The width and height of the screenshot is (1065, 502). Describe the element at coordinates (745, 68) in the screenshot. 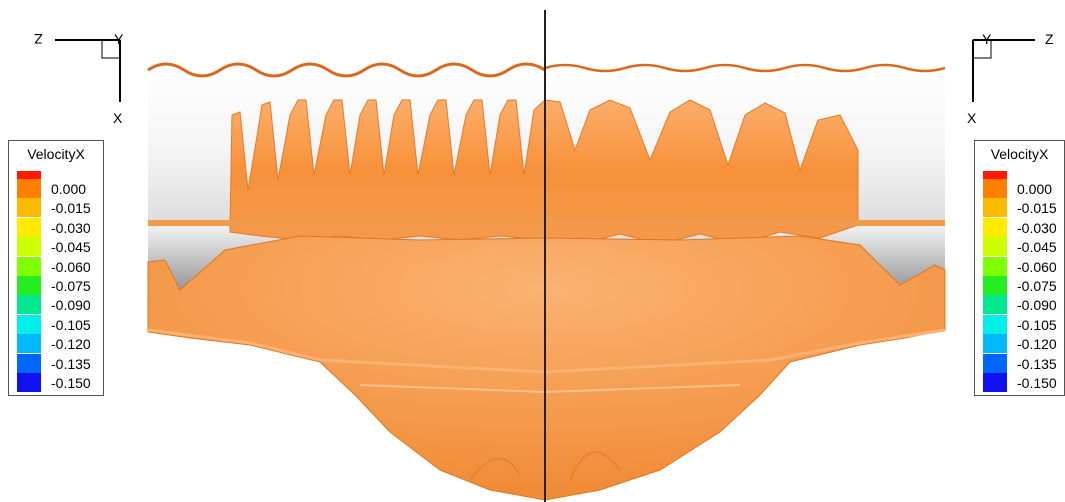

I see `top-surface-right` at that location.